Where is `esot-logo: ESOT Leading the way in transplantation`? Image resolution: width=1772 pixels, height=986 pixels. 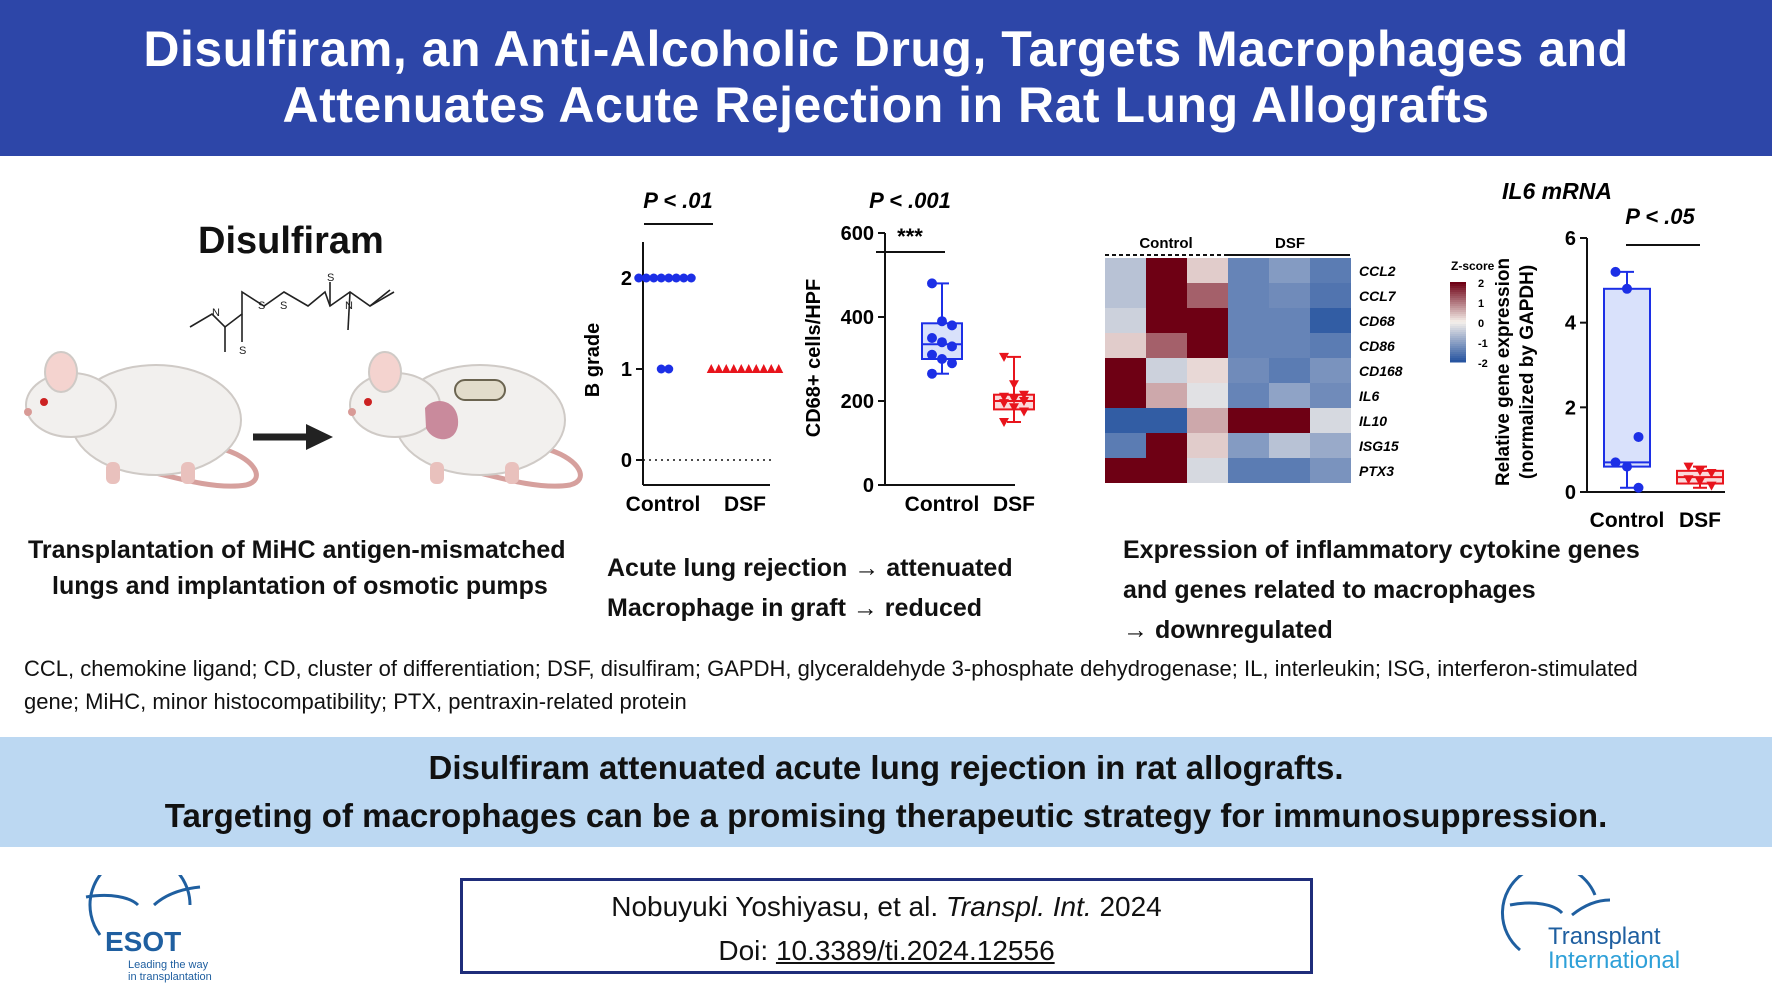
esot-logo: ESOT Leading the way in transplantation is located at coordinates (148, 929).